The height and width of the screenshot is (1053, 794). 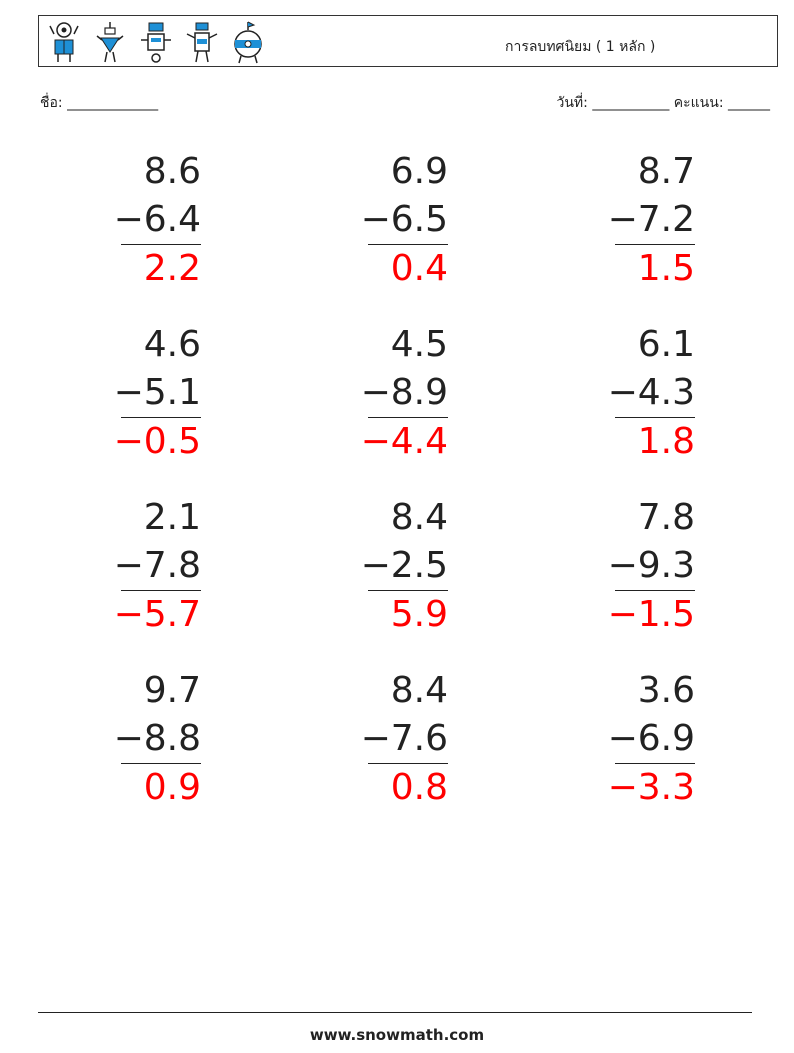 I want to click on problem-10: 9.7 −8.8 0.9, so click(x=156, y=739).